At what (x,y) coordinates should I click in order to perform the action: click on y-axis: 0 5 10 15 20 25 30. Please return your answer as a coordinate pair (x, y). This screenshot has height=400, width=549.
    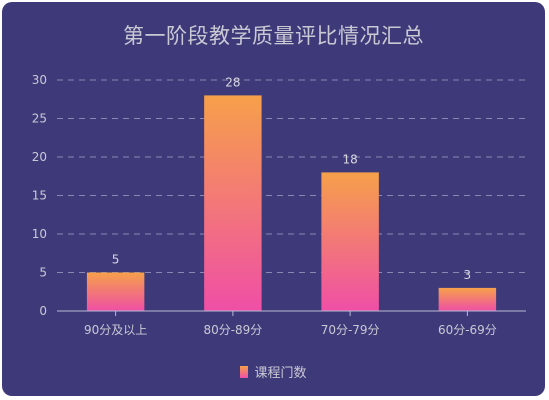
    Looking at the image, I should click on (39, 195).